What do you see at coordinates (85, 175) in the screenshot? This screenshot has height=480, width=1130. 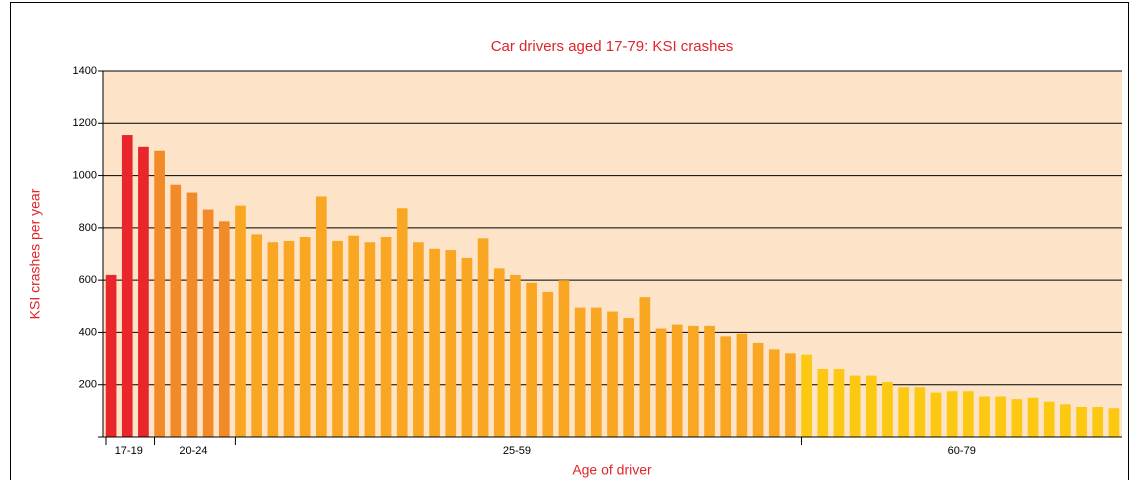 I see `y-tick-label: 1000` at bounding box center [85, 175].